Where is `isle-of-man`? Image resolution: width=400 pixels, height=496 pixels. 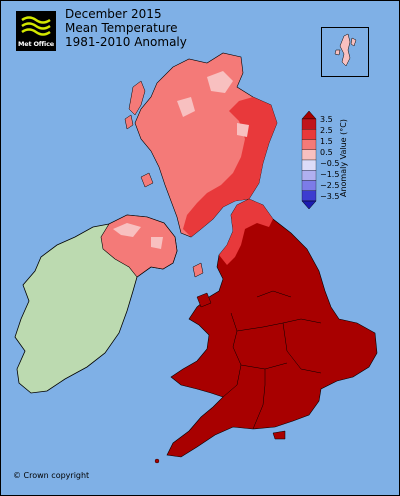 isle-of-man is located at coordinates (198, 270).